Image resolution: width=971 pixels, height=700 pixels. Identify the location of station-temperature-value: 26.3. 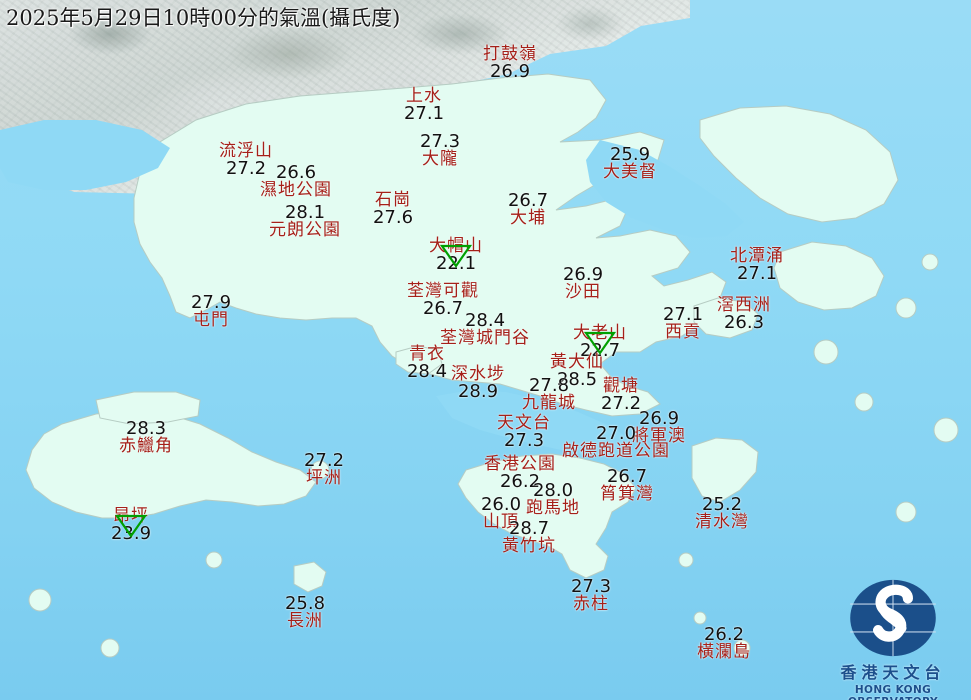
(744, 322).